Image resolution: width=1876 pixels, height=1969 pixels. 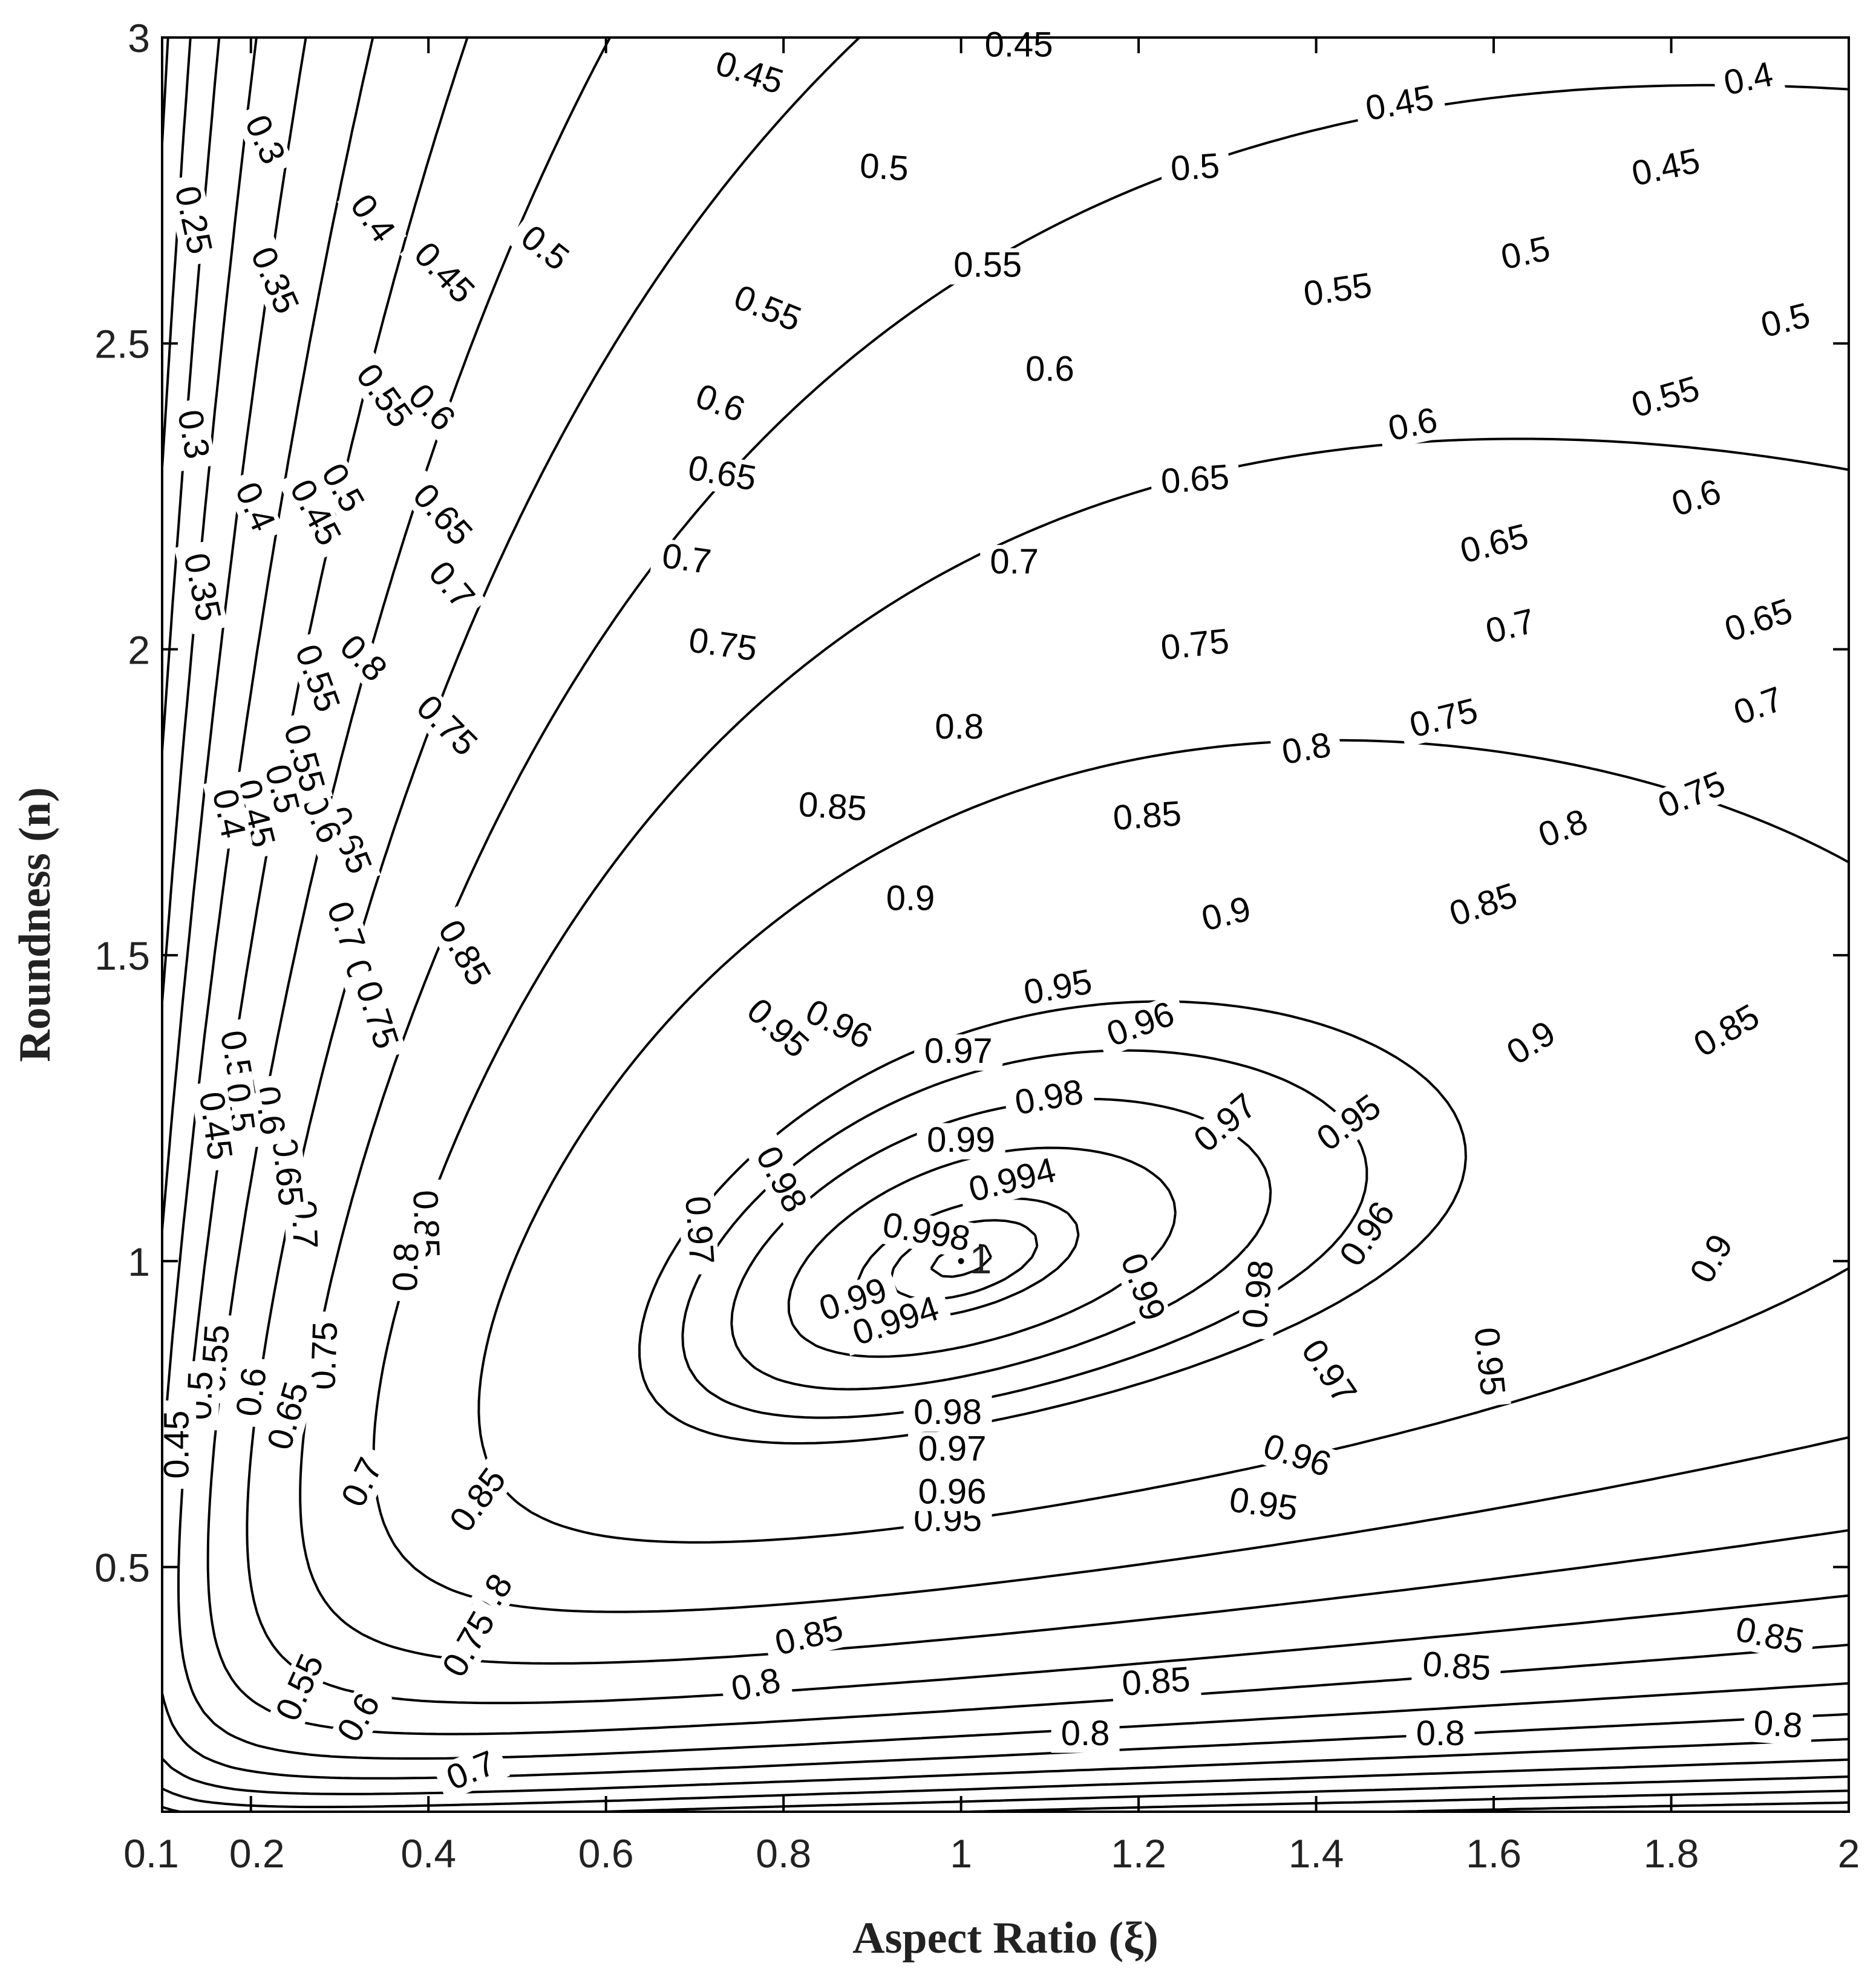 I want to click on peak-label: 1, so click(x=981, y=1259).